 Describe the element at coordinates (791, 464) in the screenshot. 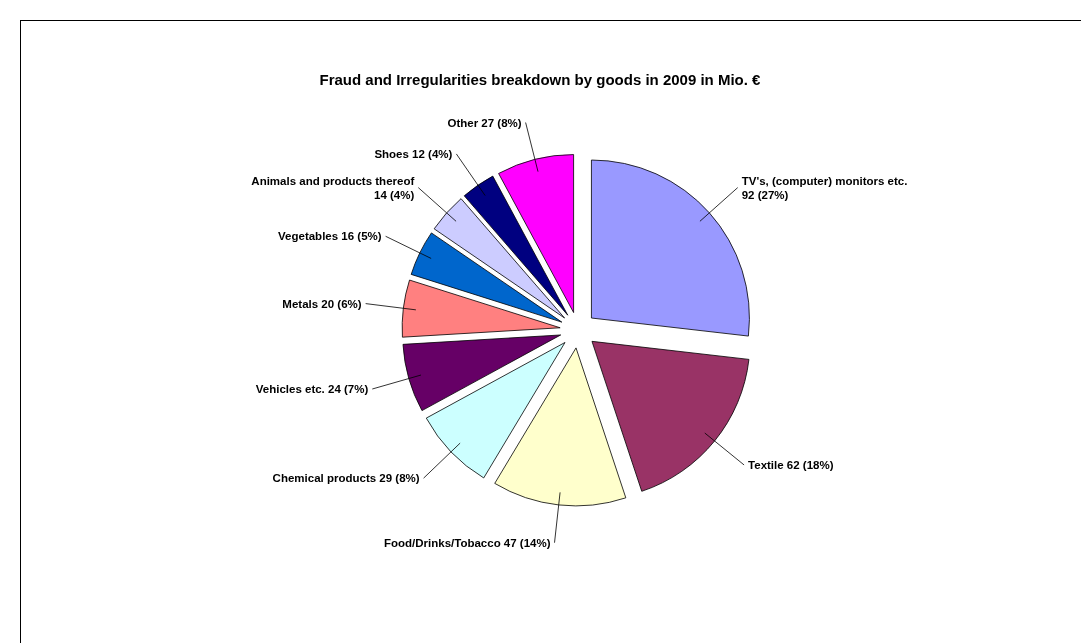

I see `slice-label: Textile 62 (18%)` at that location.